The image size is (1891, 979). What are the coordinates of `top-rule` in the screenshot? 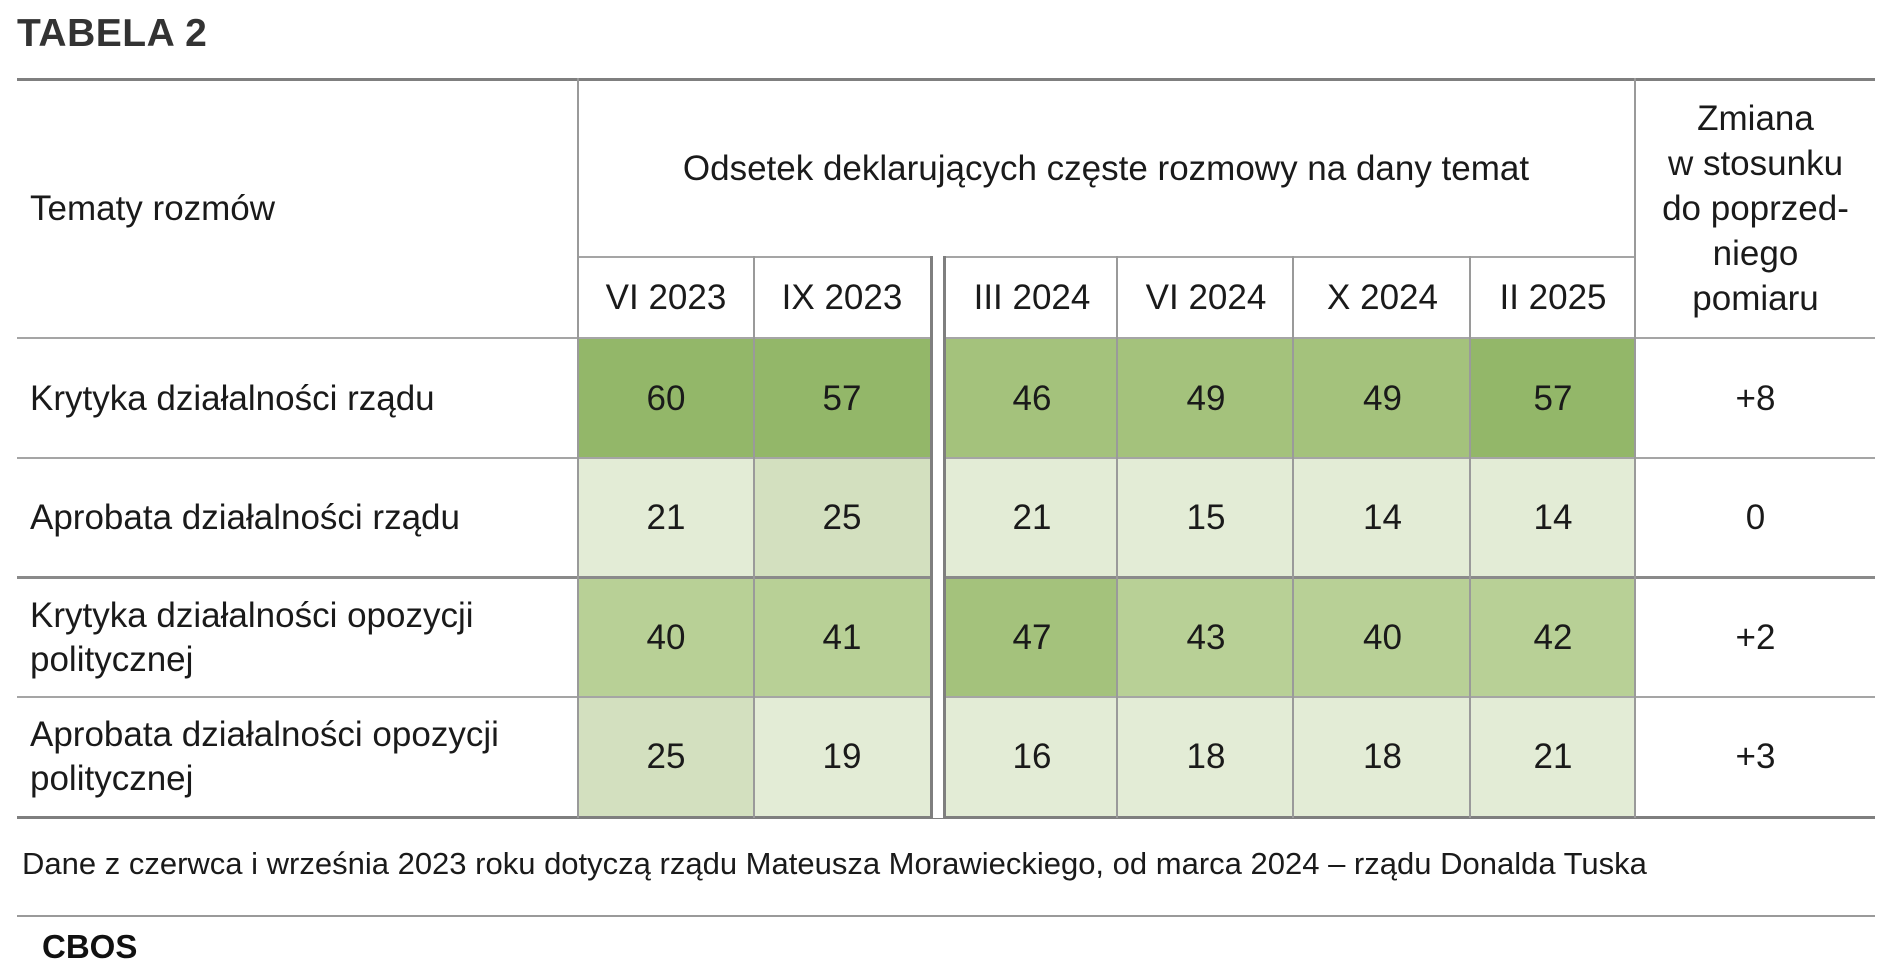 It's located at (946, 79).